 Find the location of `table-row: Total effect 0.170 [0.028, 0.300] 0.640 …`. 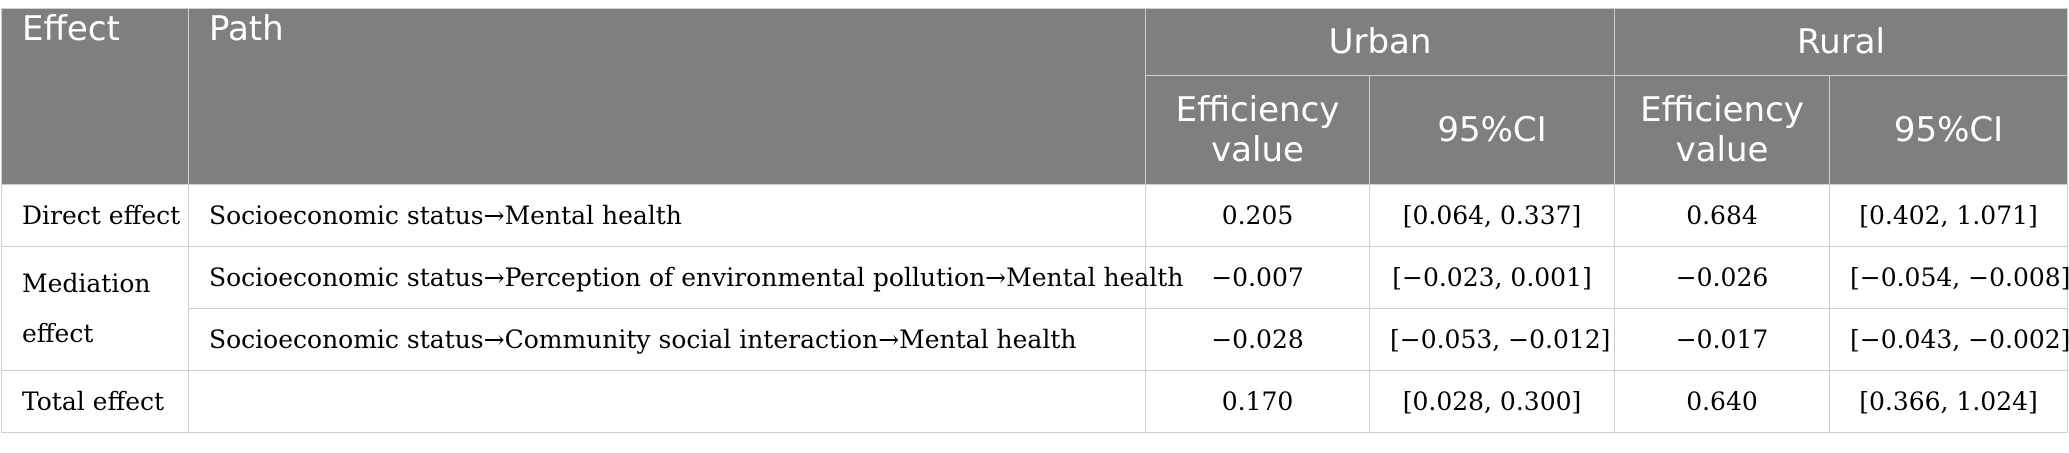

table-row: Total effect 0.170 [0.028, 0.300] 0.640 … is located at coordinates (1034, 401).